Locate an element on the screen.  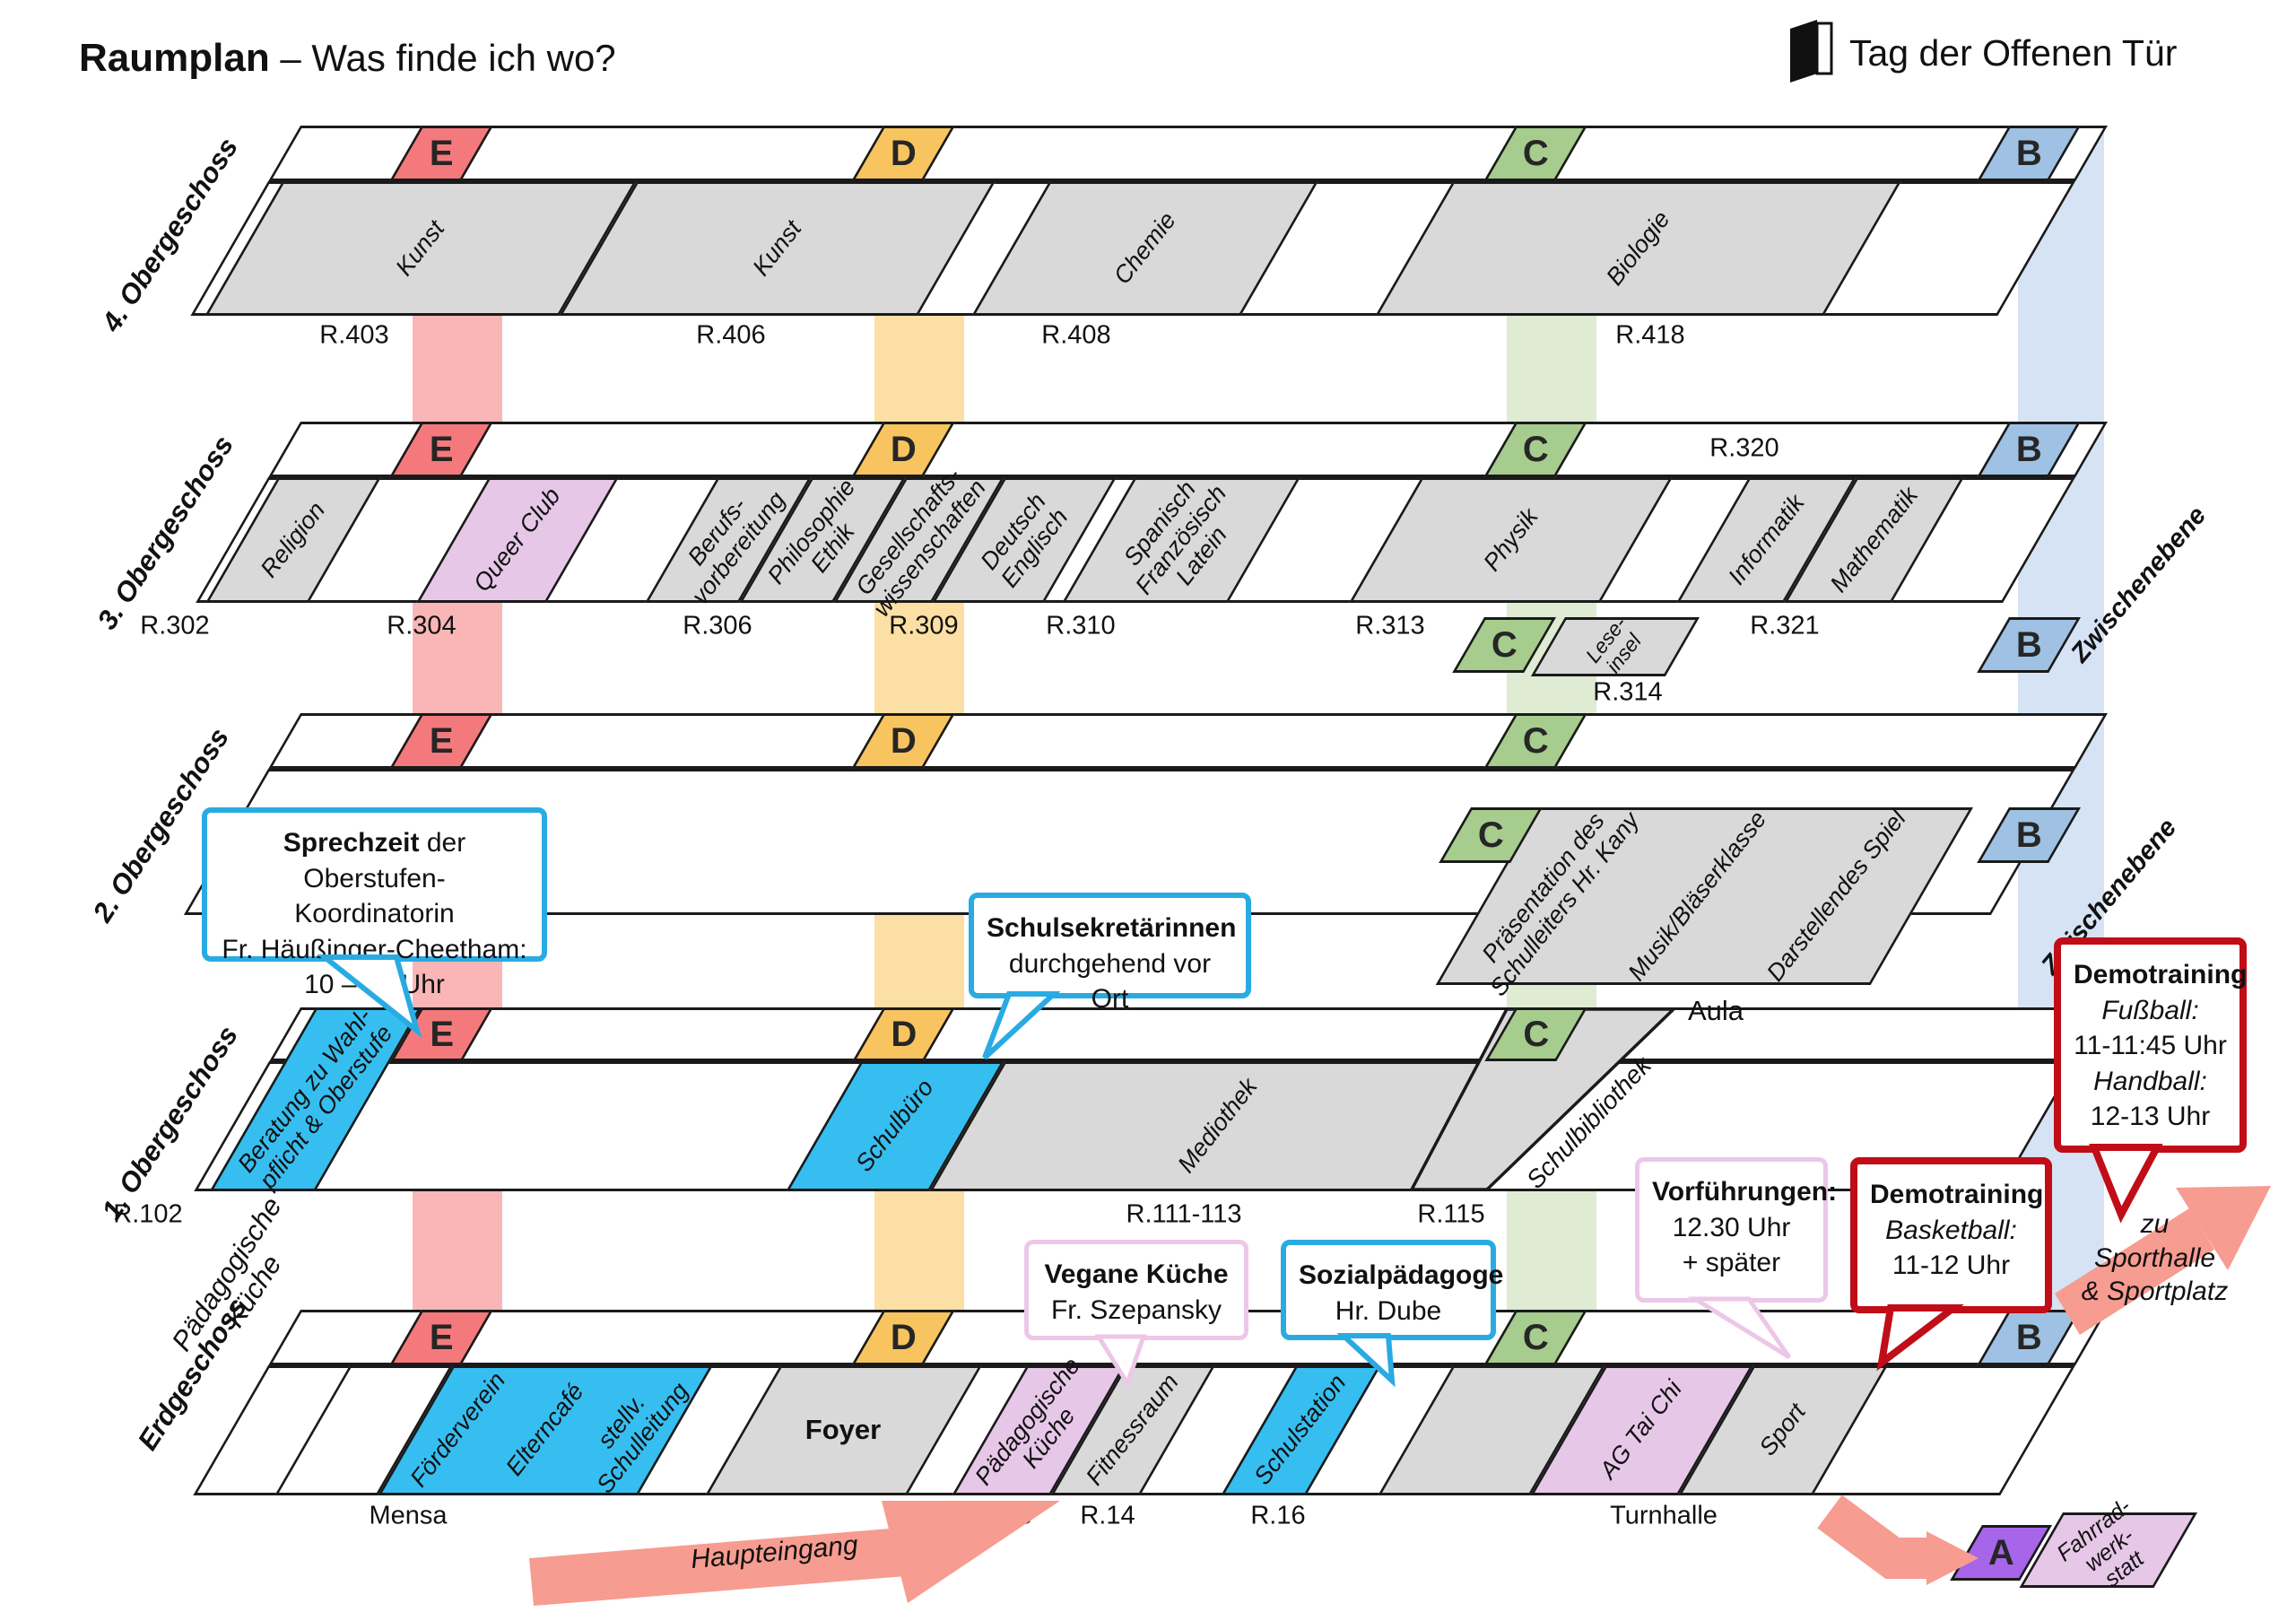
bubble-time: 11-11:45 Uhr is located at coordinates (2150, 1046).